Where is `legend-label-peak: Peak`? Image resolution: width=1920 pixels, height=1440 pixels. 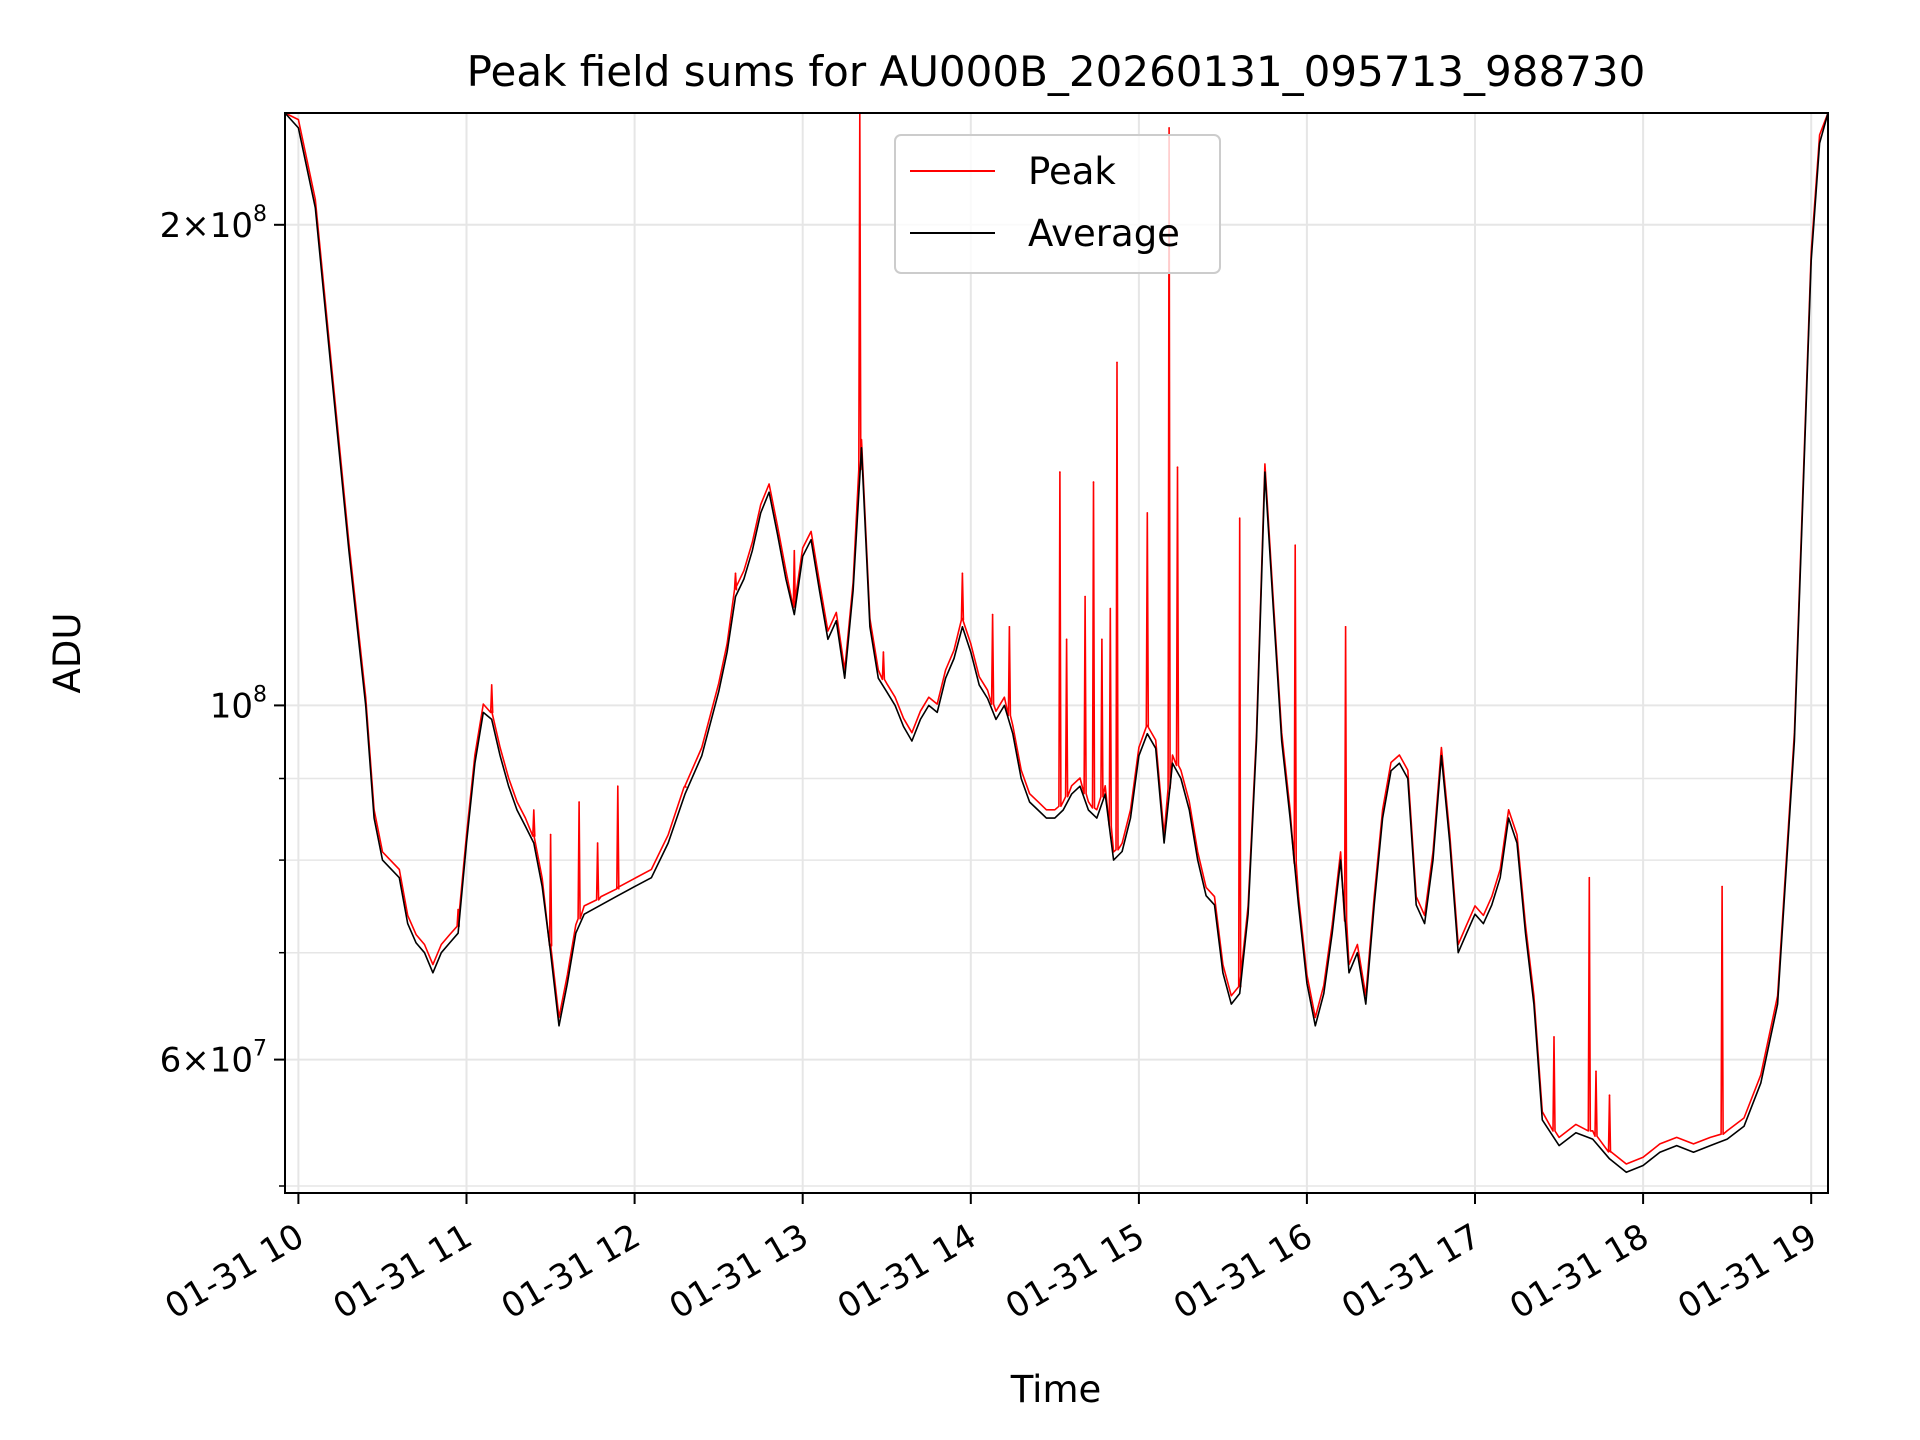 legend-label-peak: Peak is located at coordinates (1072, 171).